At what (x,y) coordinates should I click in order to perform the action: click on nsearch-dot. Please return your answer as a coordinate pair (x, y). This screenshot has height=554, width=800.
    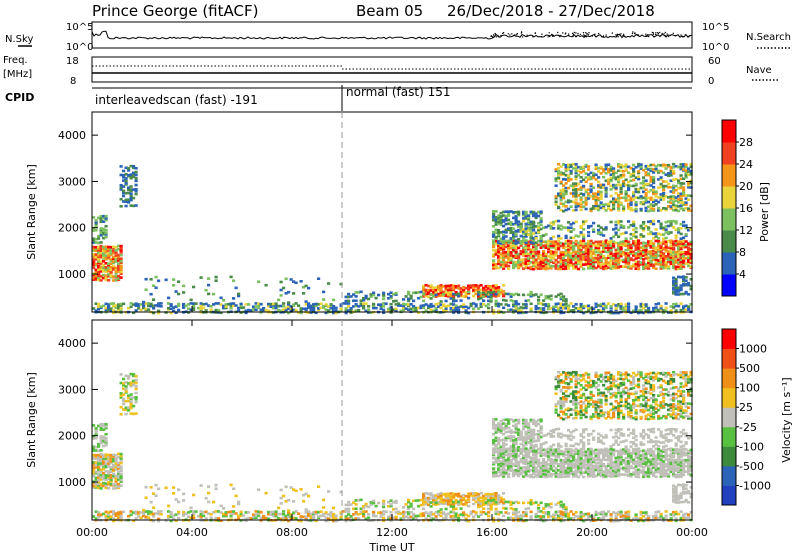
    Looking at the image, I should click on (560, 36).